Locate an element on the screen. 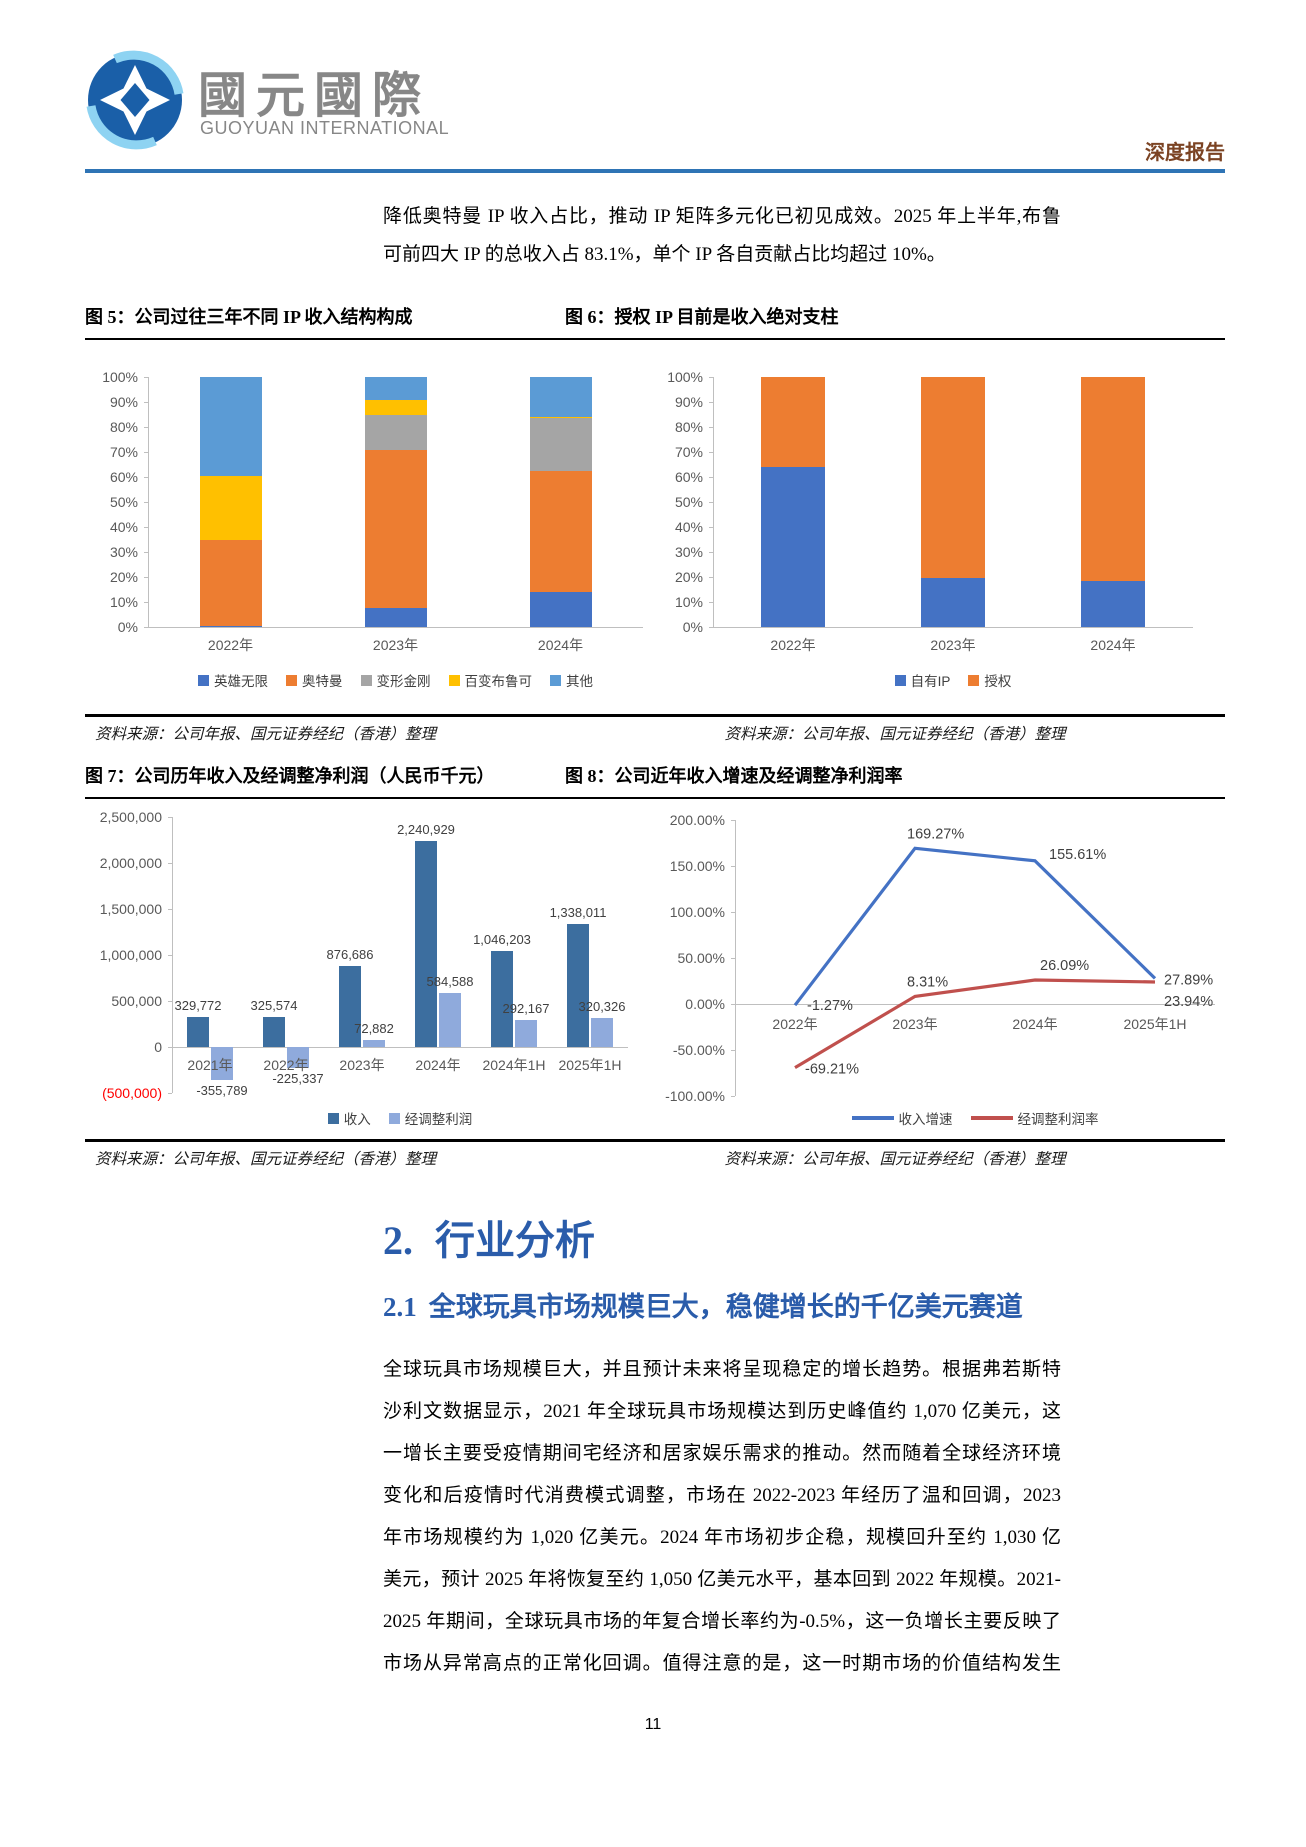 The image size is (1306, 1847). legend-label: 收入 is located at coordinates (357, 1119).